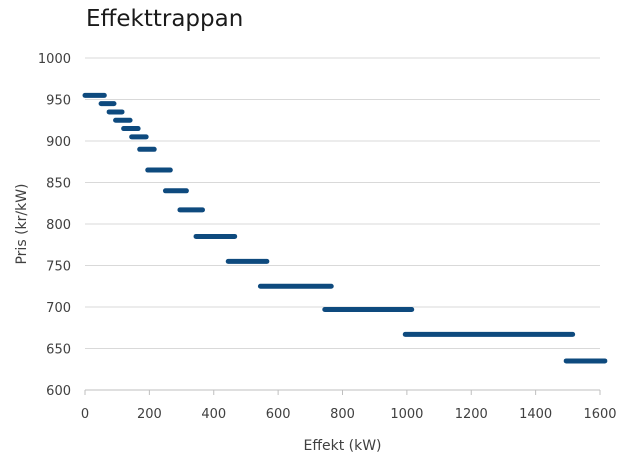 The width and height of the screenshot is (619, 454). I want to click on y-tick-label: 800, so click(58, 225).